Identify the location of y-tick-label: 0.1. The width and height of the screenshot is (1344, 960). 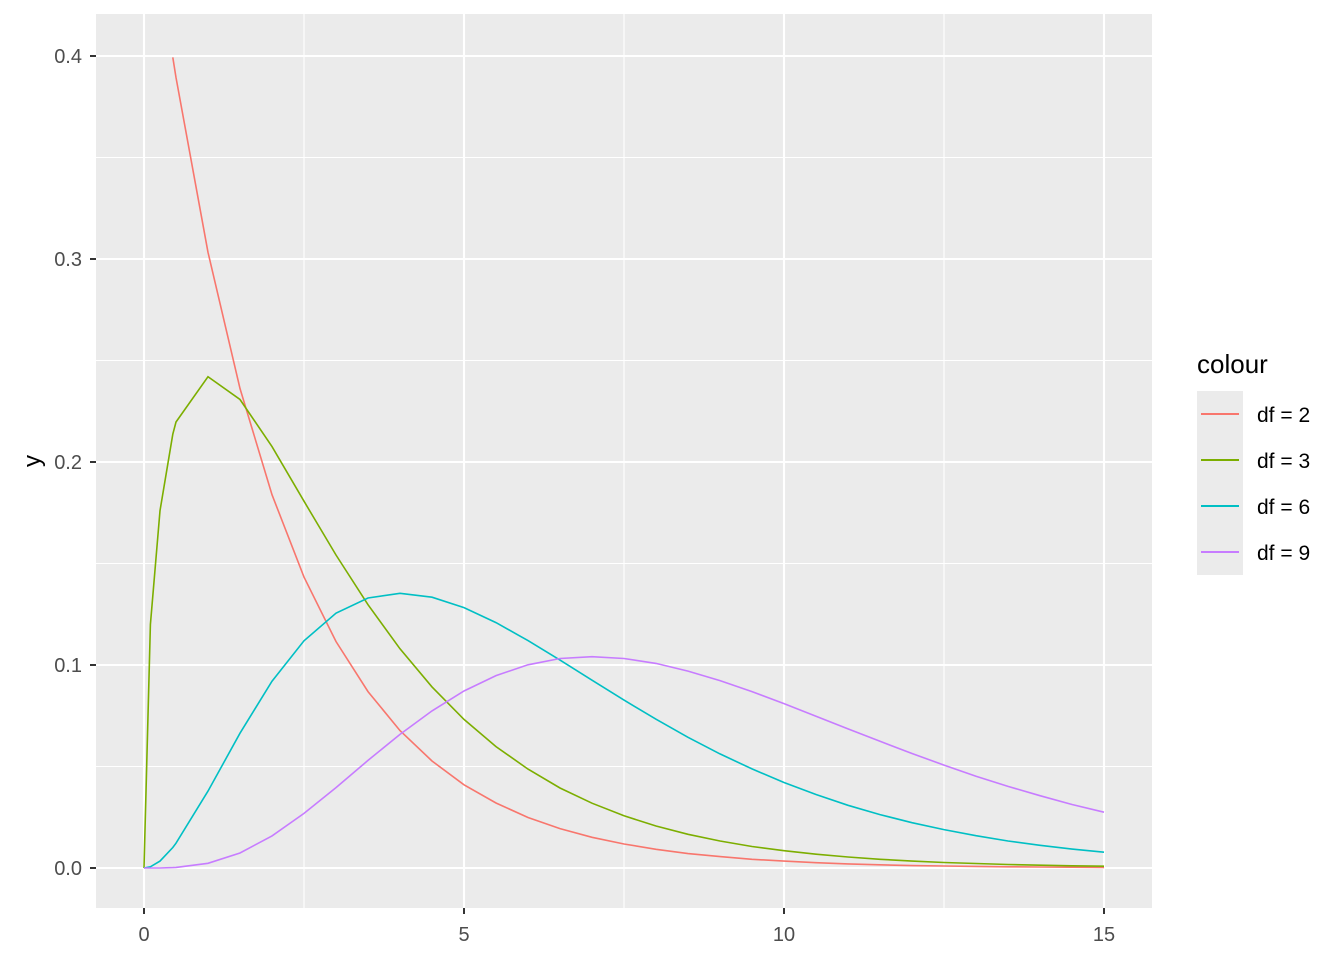
(68, 666).